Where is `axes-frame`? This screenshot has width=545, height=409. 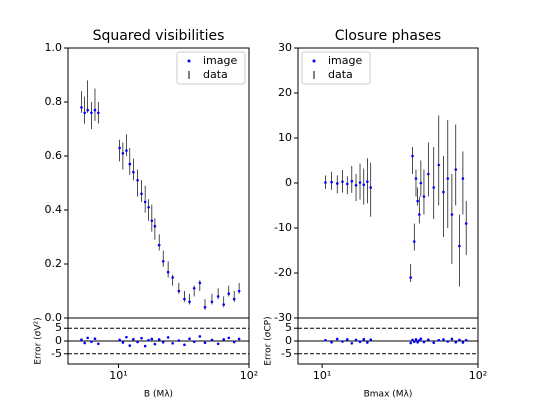 axes-frame is located at coordinates (158, 341).